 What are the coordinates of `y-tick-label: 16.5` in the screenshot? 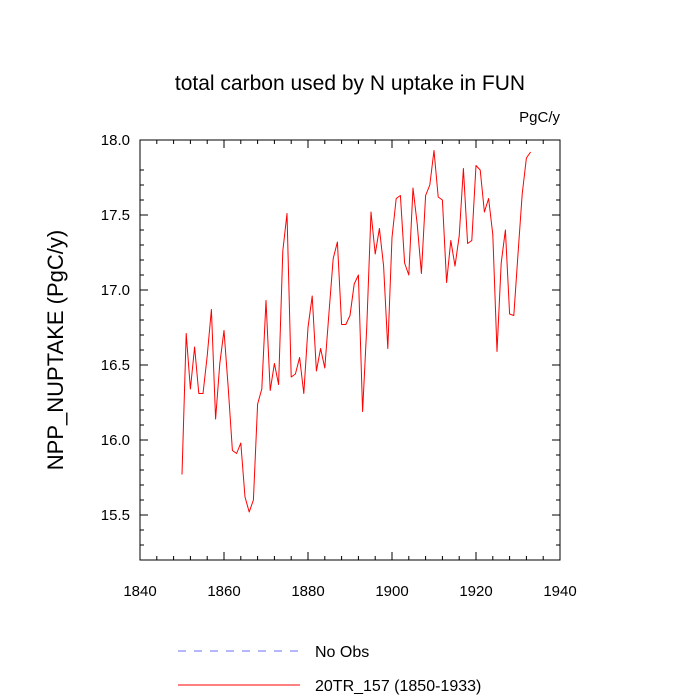 It's located at (115, 365).